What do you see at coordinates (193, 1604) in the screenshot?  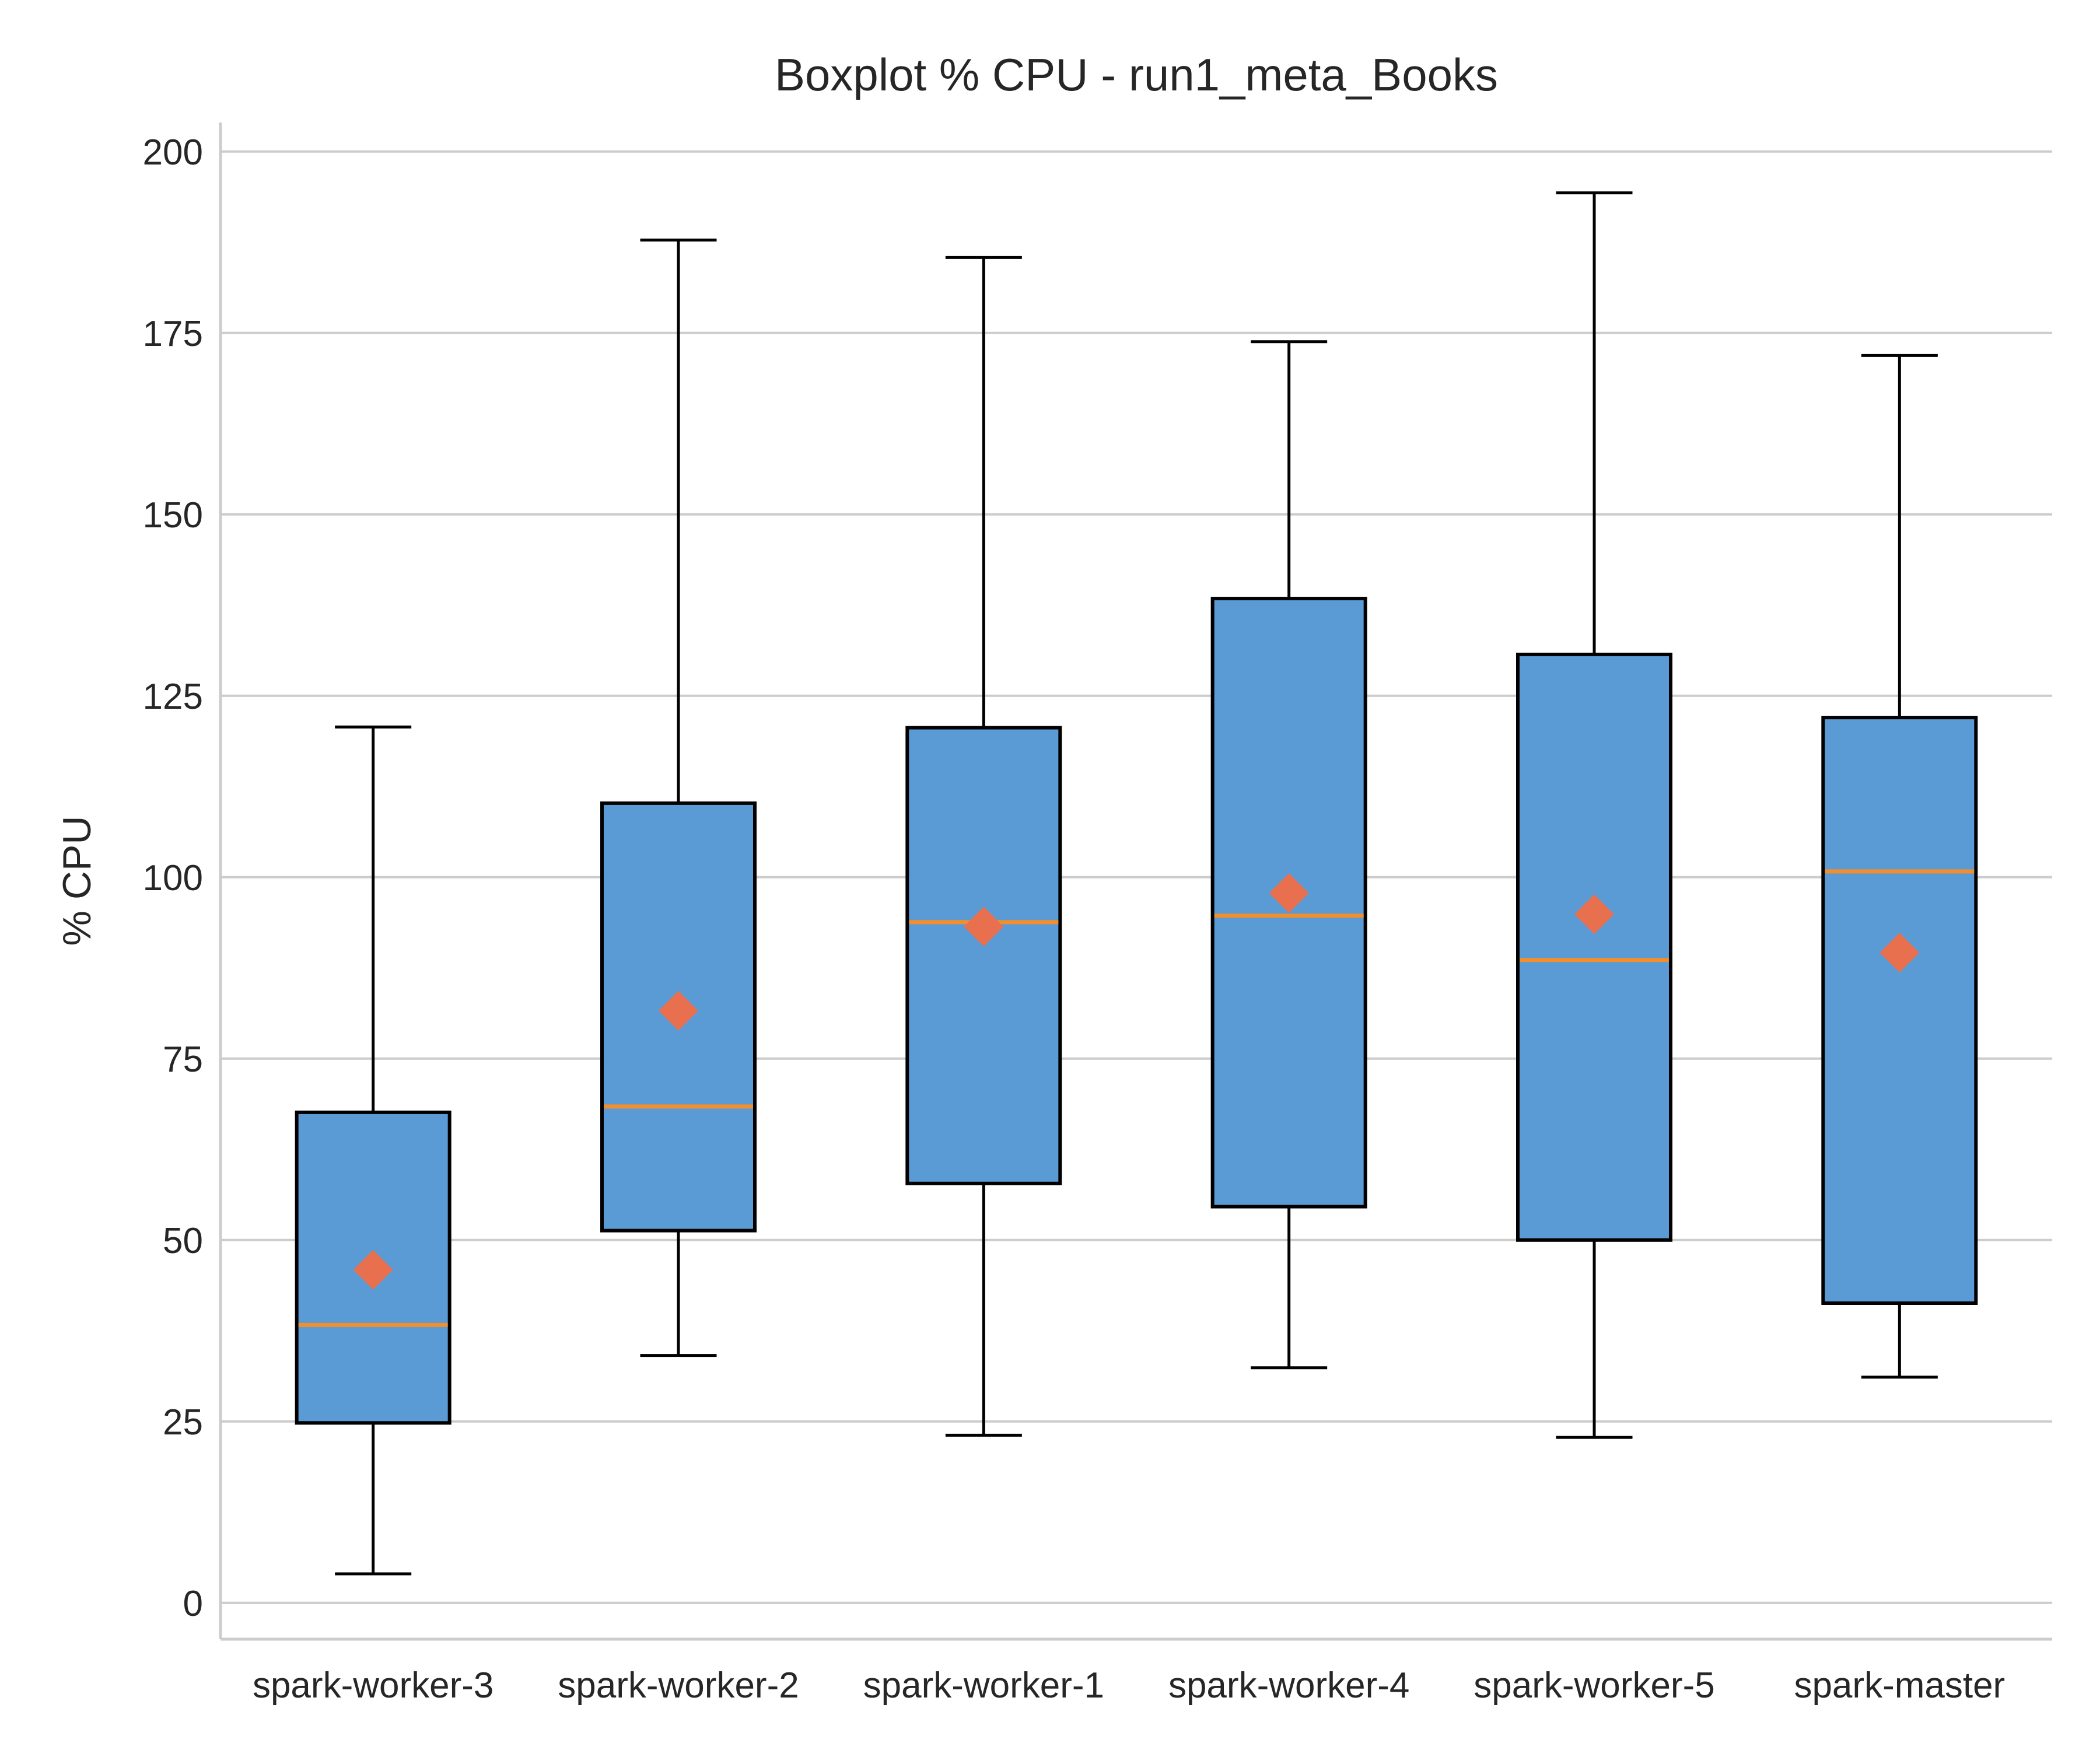 I see `y-tick-label: 0` at bounding box center [193, 1604].